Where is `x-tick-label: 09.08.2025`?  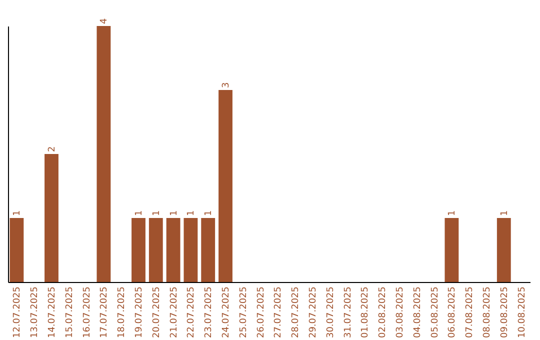 x-tick-label: 09.08.2025 is located at coordinates (505, 312).